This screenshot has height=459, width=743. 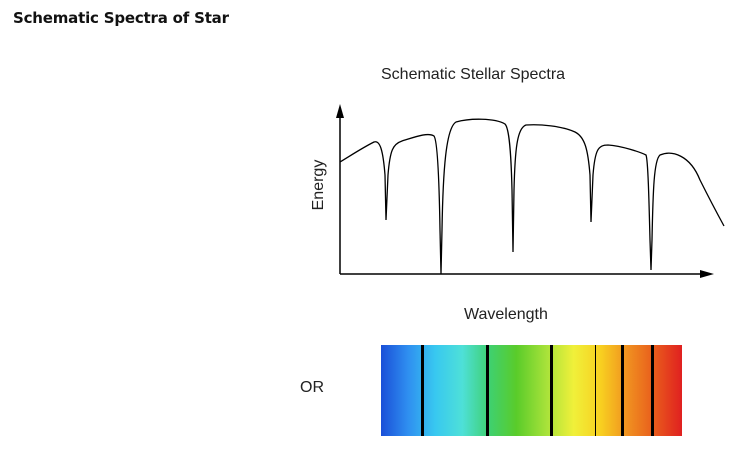 I want to click on diagram-title: Schematic Stellar Spectra, so click(x=473, y=74).